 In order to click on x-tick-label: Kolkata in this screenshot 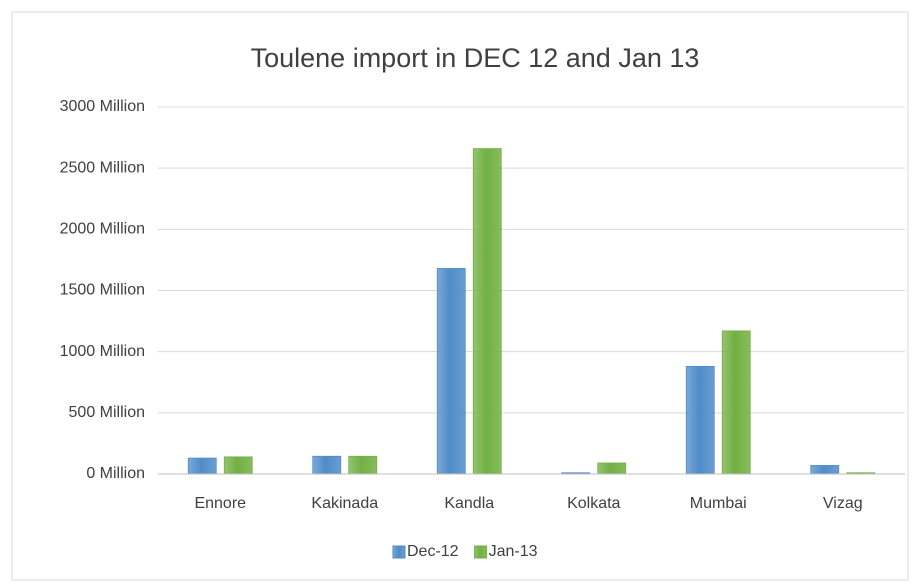, I will do `click(593, 503)`.